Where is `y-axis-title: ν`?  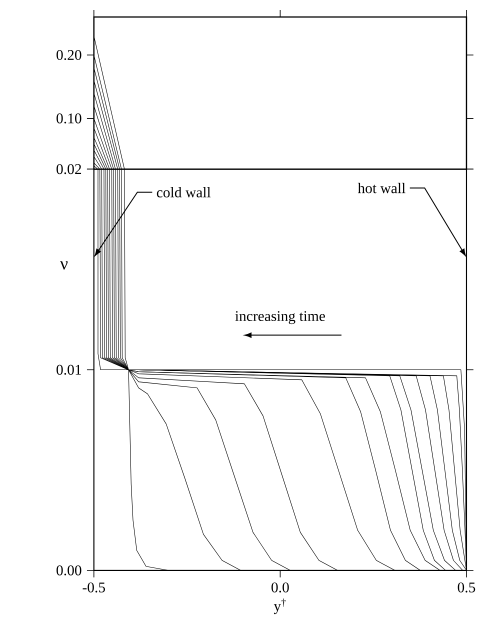 y-axis-title: ν is located at coordinates (64, 265).